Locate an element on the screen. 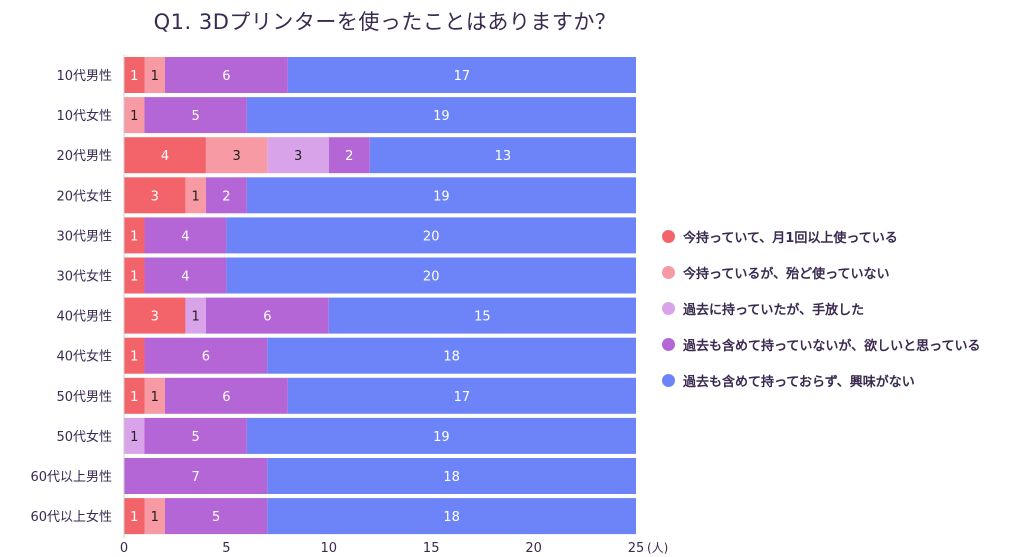 Image resolution: width=1024 pixels, height=557 pixels. x-tick-label: 5 is located at coordinates (226, 548).